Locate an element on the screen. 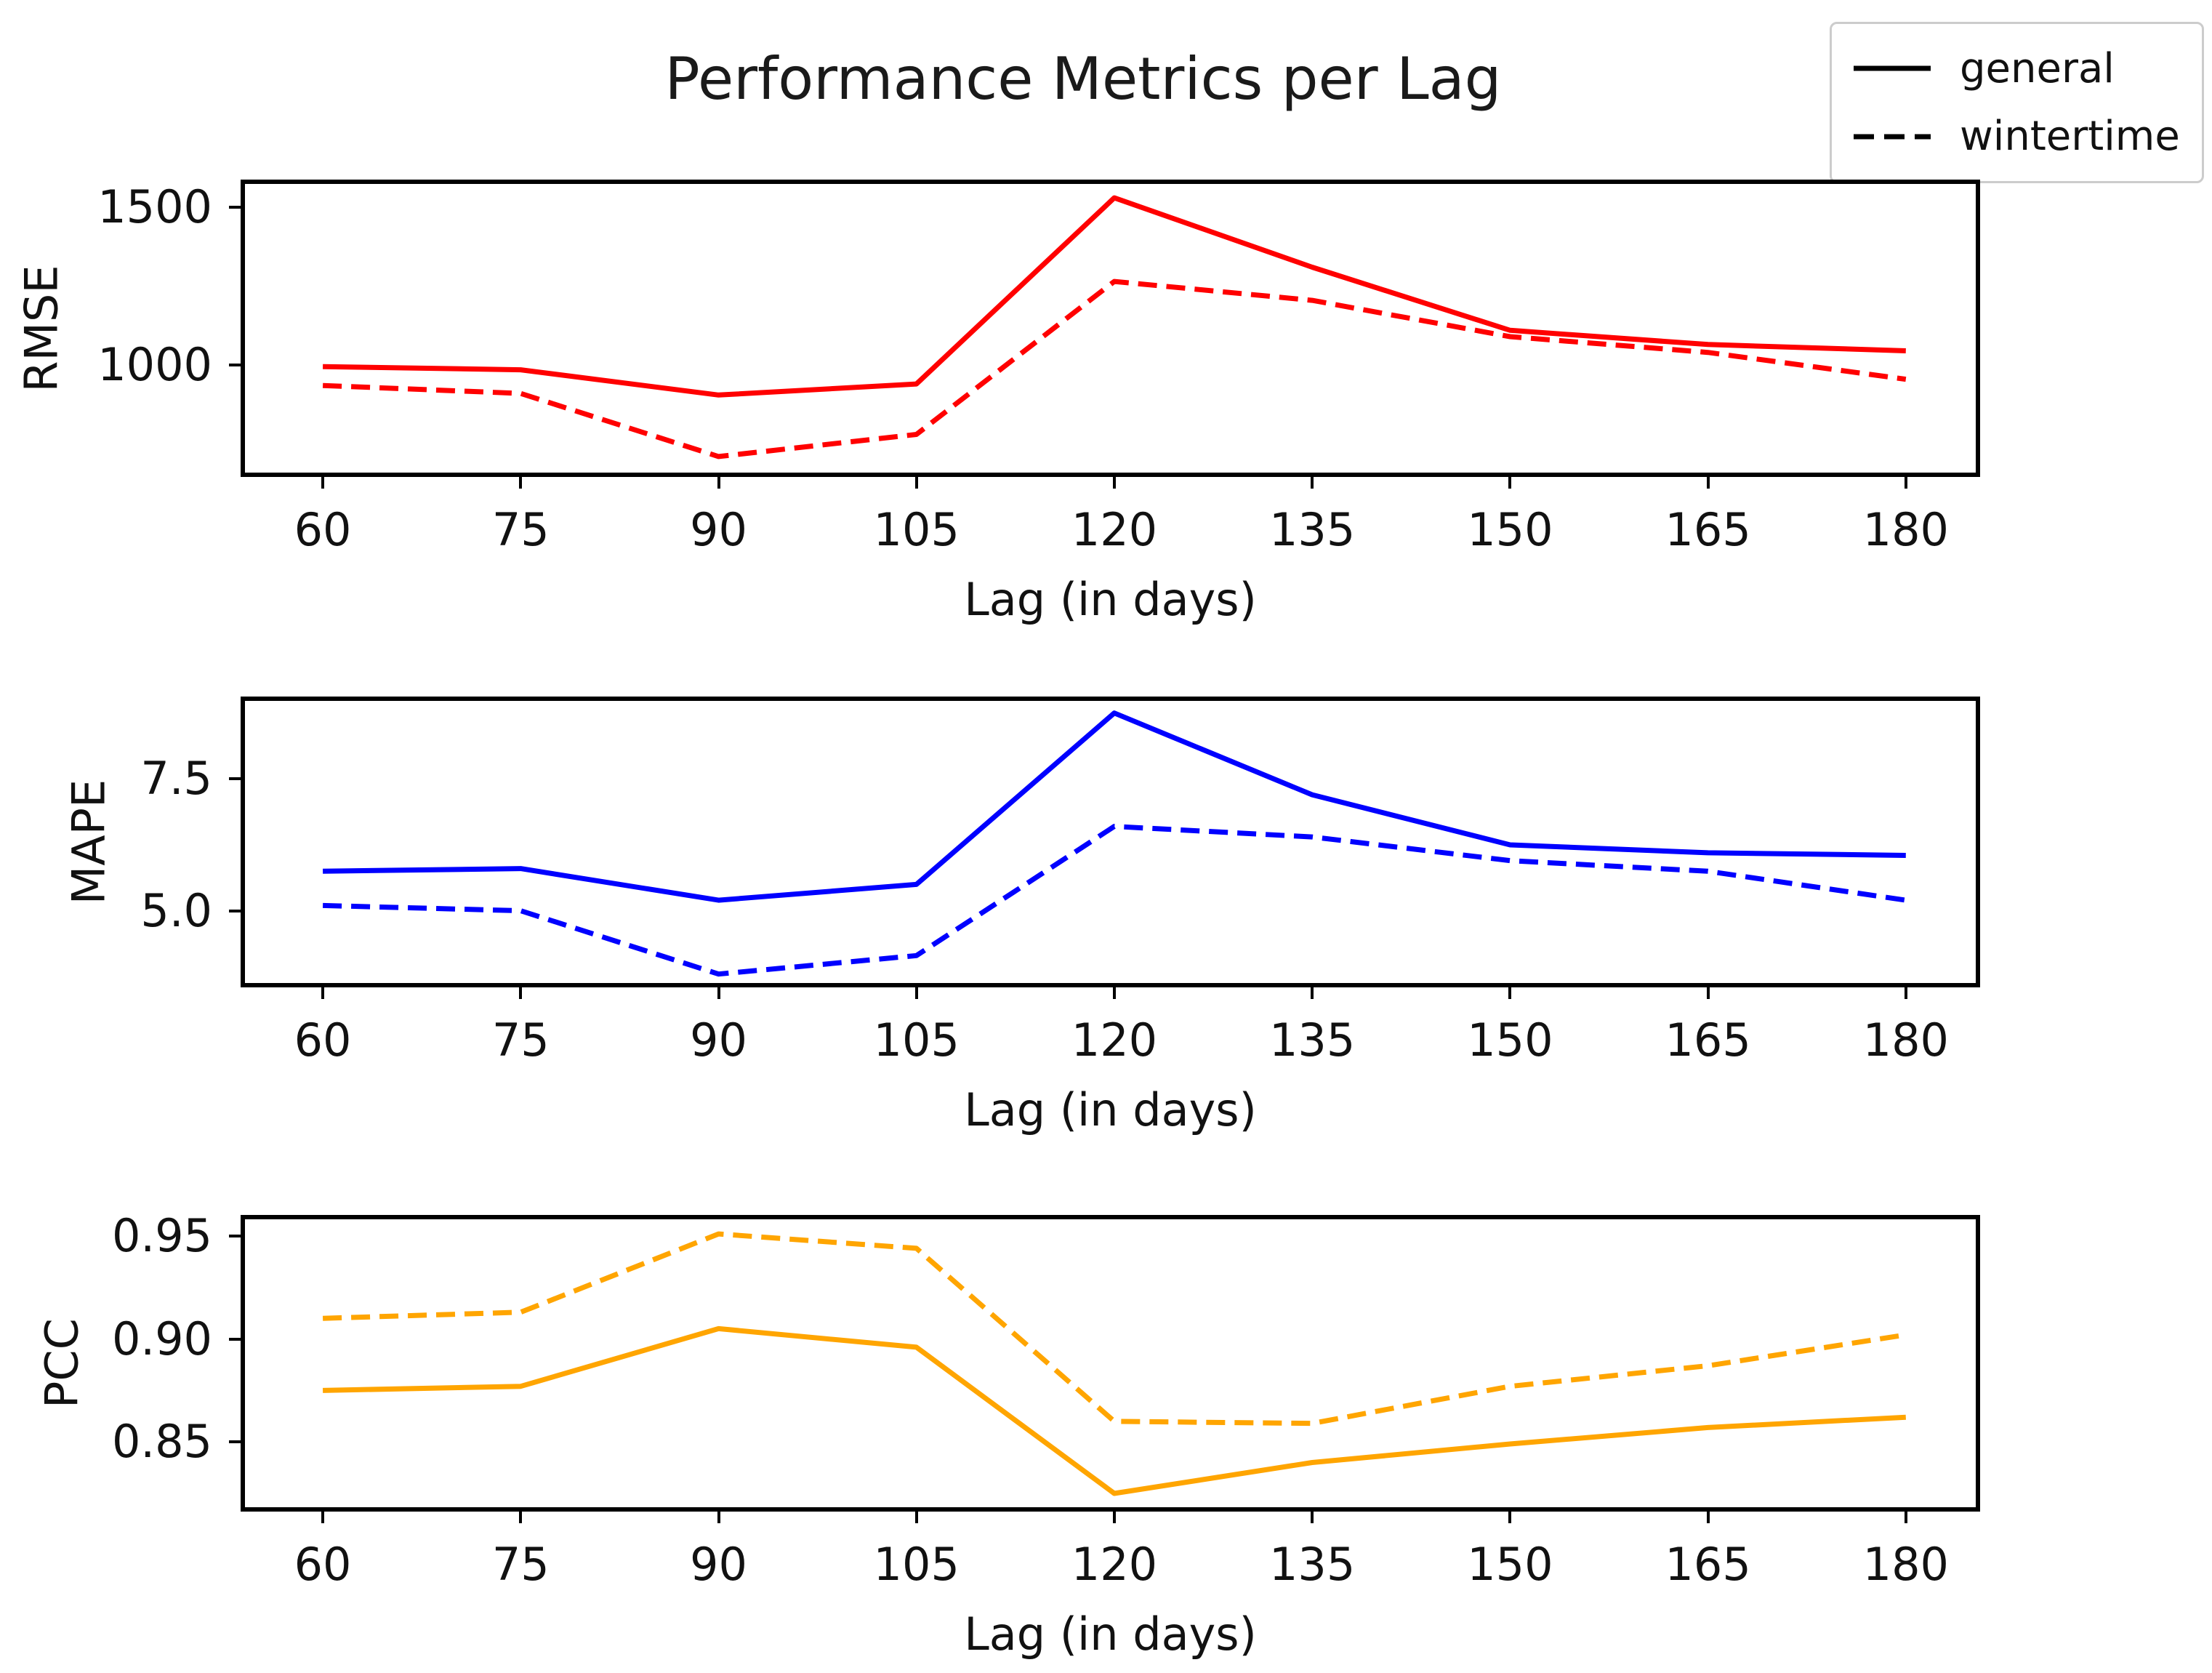 Image resolution: width=2212 pixels, height=1673 pixels. legend-item-general: general is located at coordinates (2027, 68).